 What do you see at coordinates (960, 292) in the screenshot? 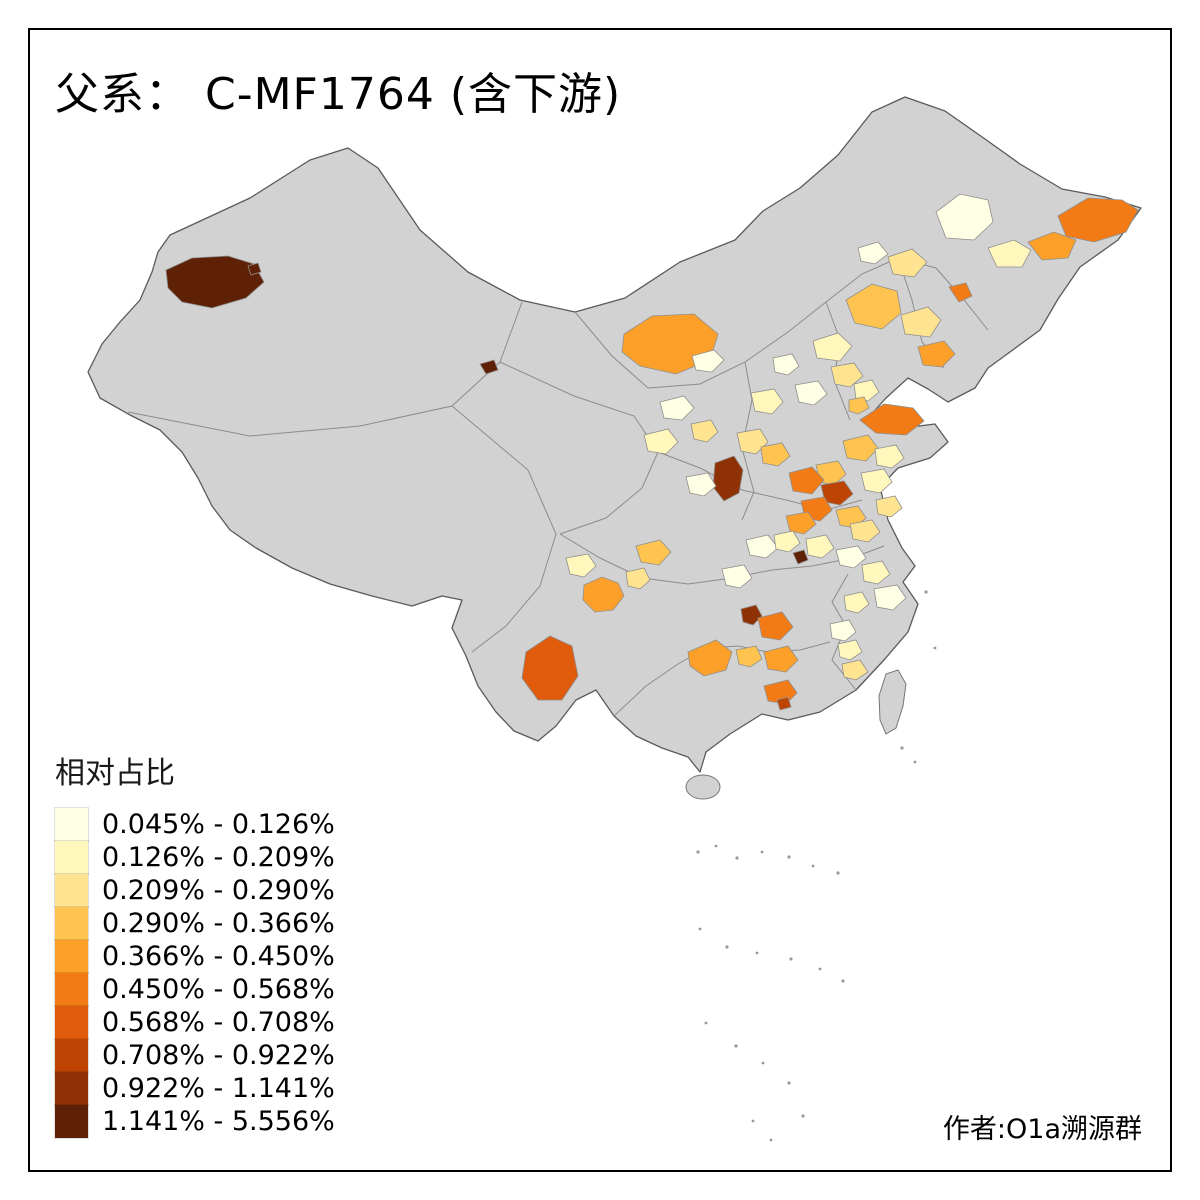
I see `map-region-jilin-dot` at bounding box center [960, 292].